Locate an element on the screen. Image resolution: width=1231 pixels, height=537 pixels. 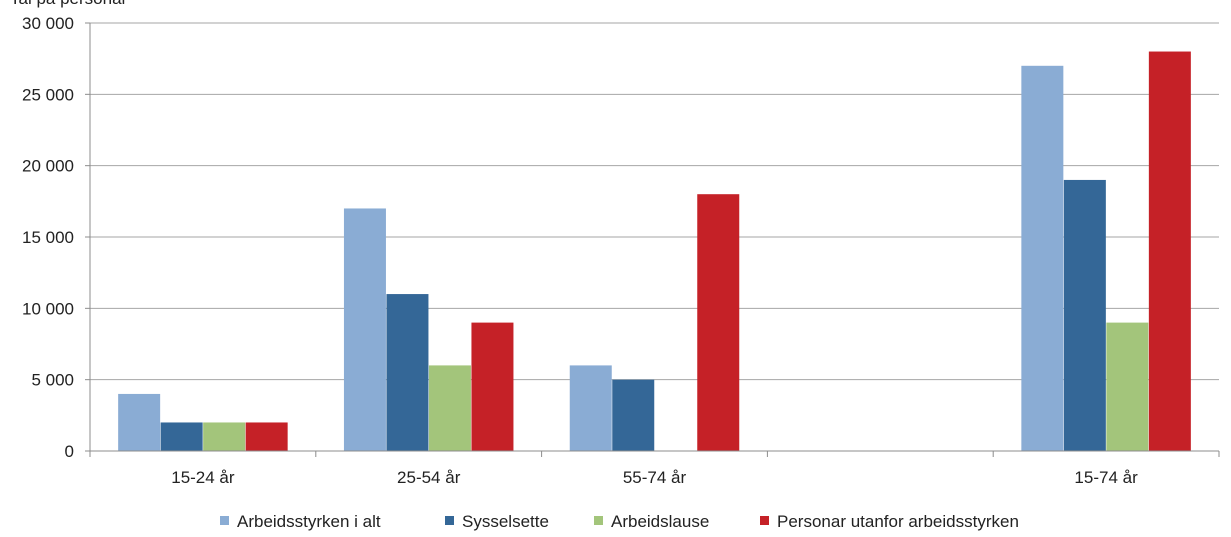
x-tick-label: 55-74 år is located at coordinates (655, 477).